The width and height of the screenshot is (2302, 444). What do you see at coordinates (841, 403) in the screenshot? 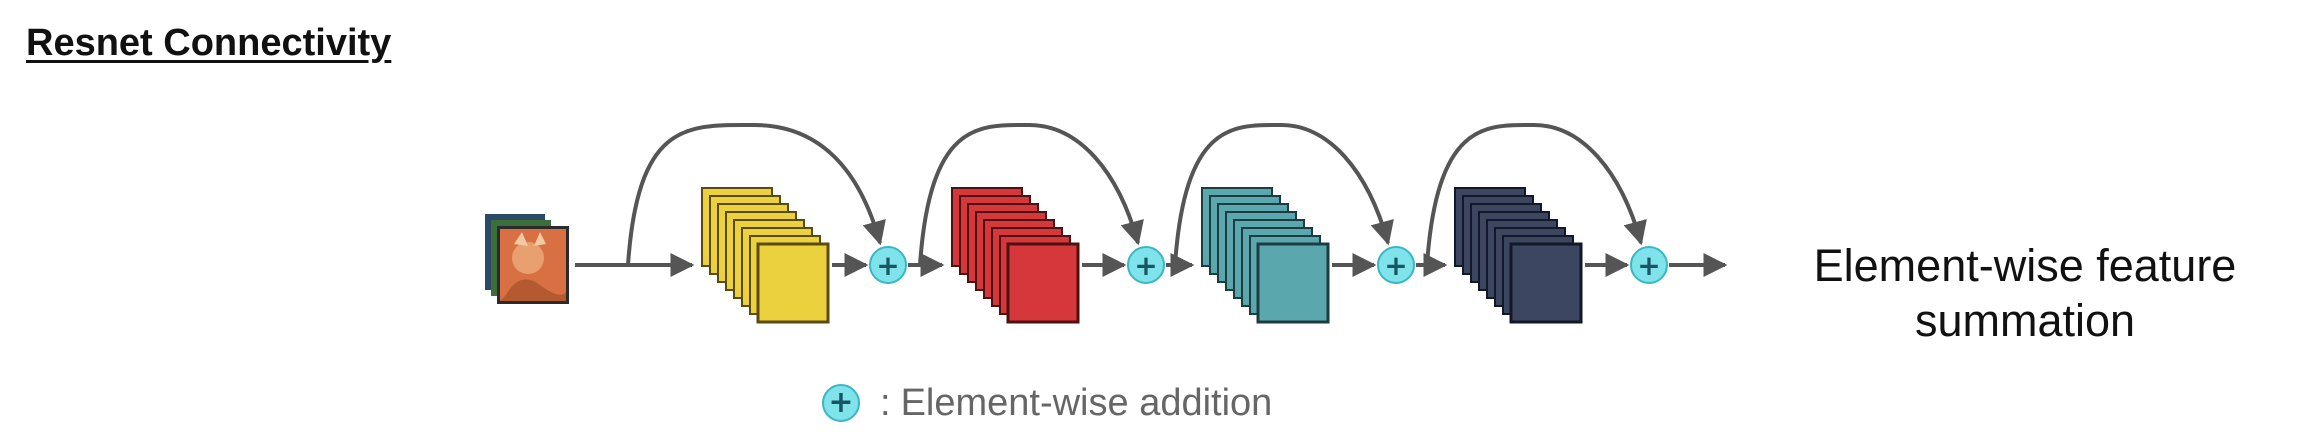
I see `element-wise-addition-icon: +` at bounding box center [841, 403].